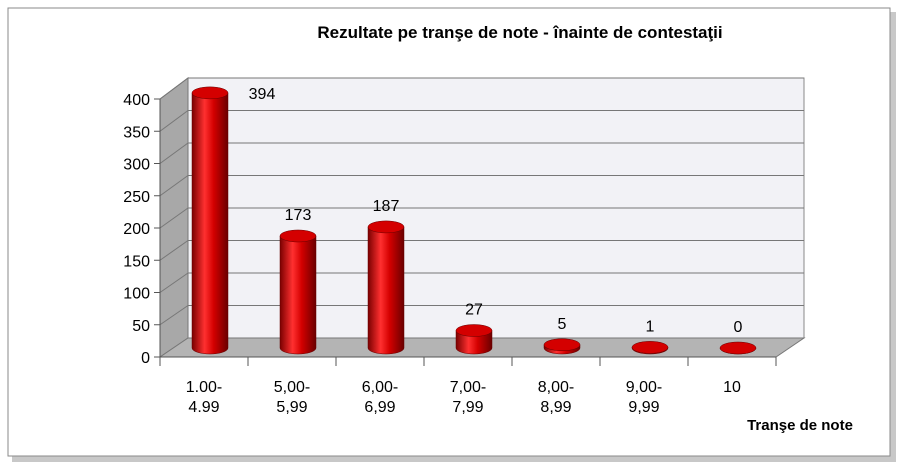  I want to click on x-axis-title: Tranşe de note, so click(800, 425).